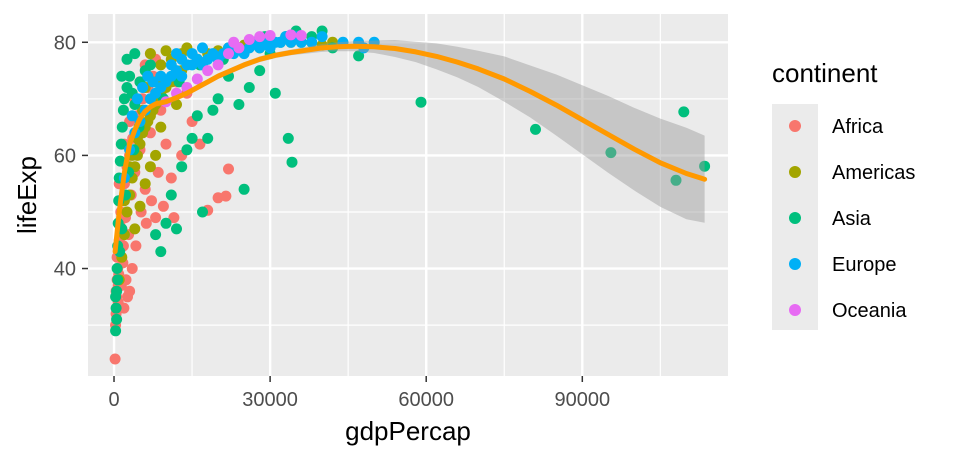  I want to click on legend-key-oceania, so click(795, 310).